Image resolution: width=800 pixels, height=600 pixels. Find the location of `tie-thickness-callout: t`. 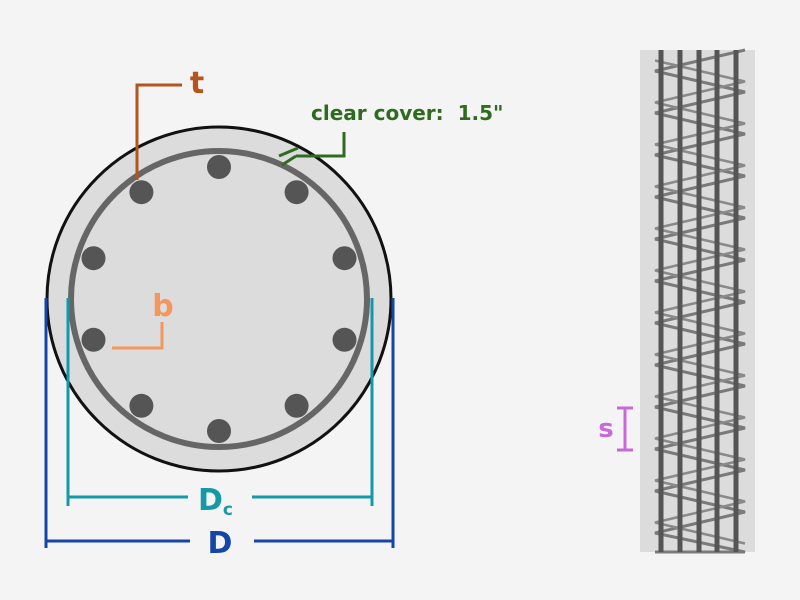

tie-thickness-callout: t is located at coordinates (169, 123).